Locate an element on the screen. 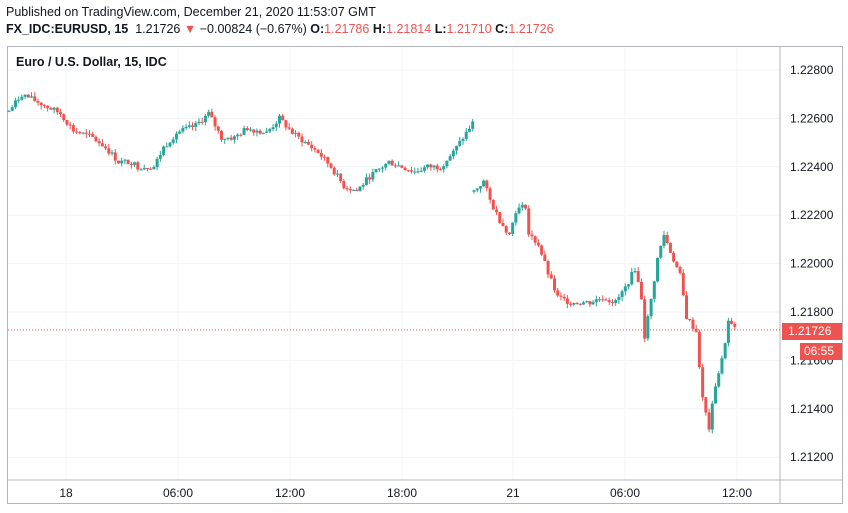  close-label: C: is located at coordinates (502, 29).